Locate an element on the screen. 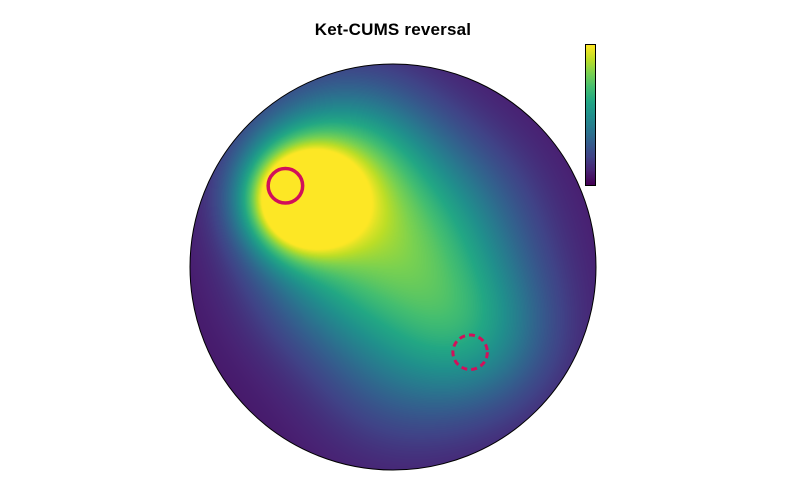  colorbar is located at coordinates (590, 115).